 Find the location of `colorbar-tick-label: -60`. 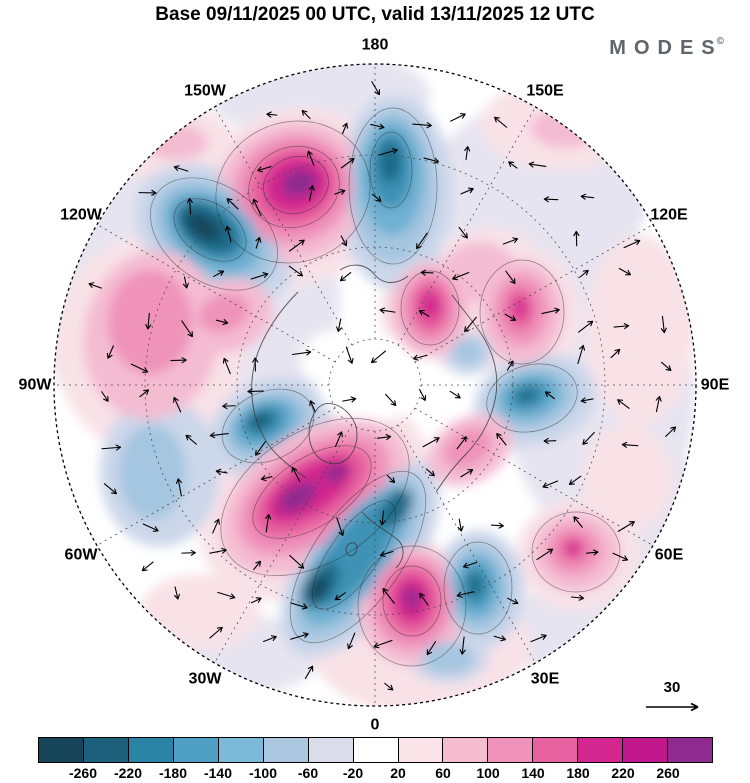

colorbar-tick-label: -60 is located at coordinates (308, 773).